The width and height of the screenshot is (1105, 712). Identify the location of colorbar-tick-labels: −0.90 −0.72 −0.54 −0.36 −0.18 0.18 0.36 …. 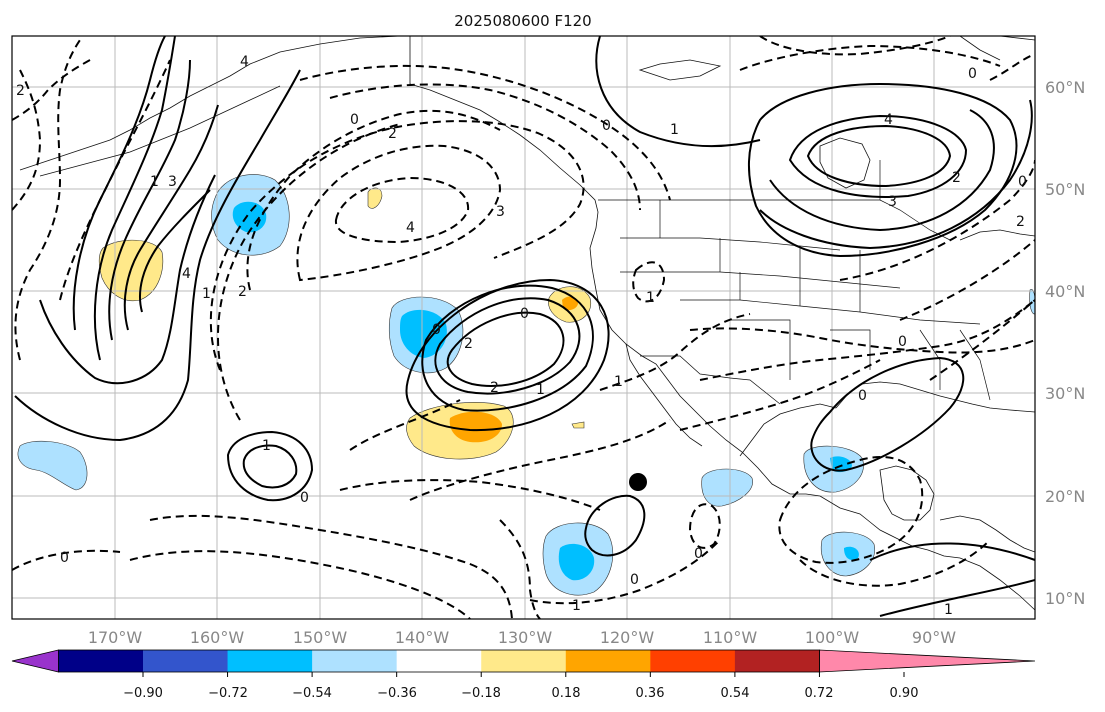
(520, 693).